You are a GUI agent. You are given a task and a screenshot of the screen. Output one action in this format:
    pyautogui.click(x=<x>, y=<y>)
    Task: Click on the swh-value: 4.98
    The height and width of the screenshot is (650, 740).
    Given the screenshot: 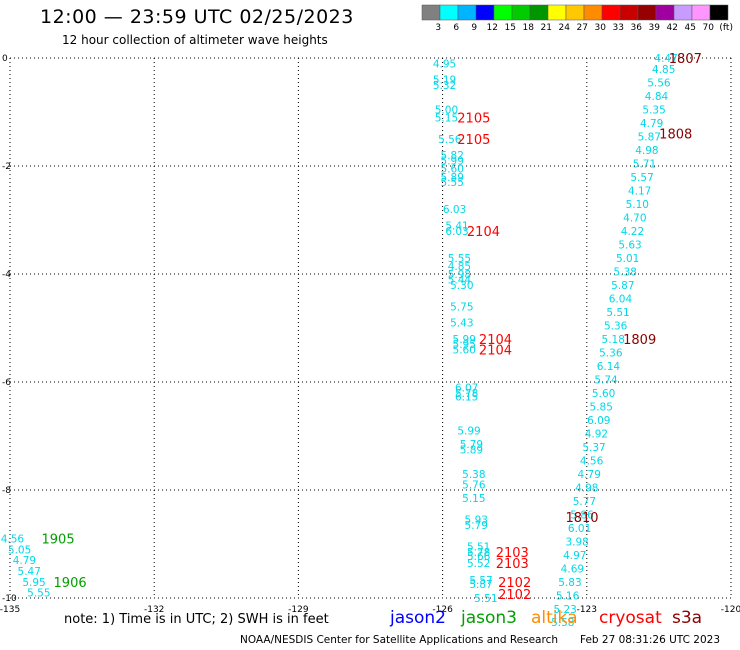 What is the action you would take?
    pyautogui.click(x=586, y=488)
    